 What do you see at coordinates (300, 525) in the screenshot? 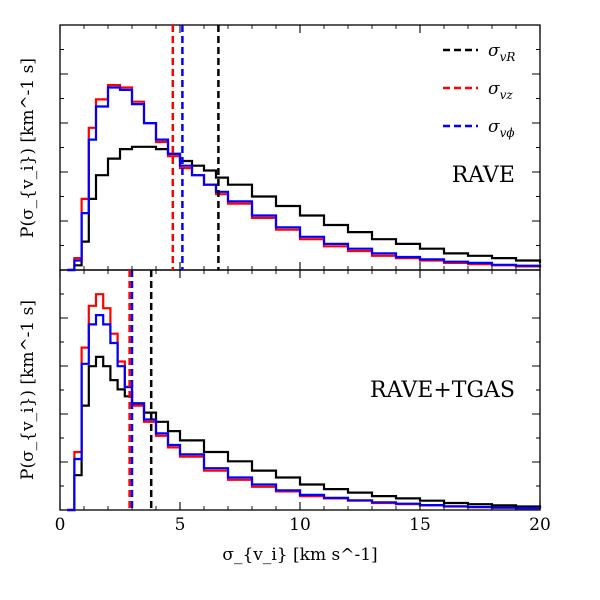
I see `x-tick-label-2: 10` at bounding box center [300, 525].